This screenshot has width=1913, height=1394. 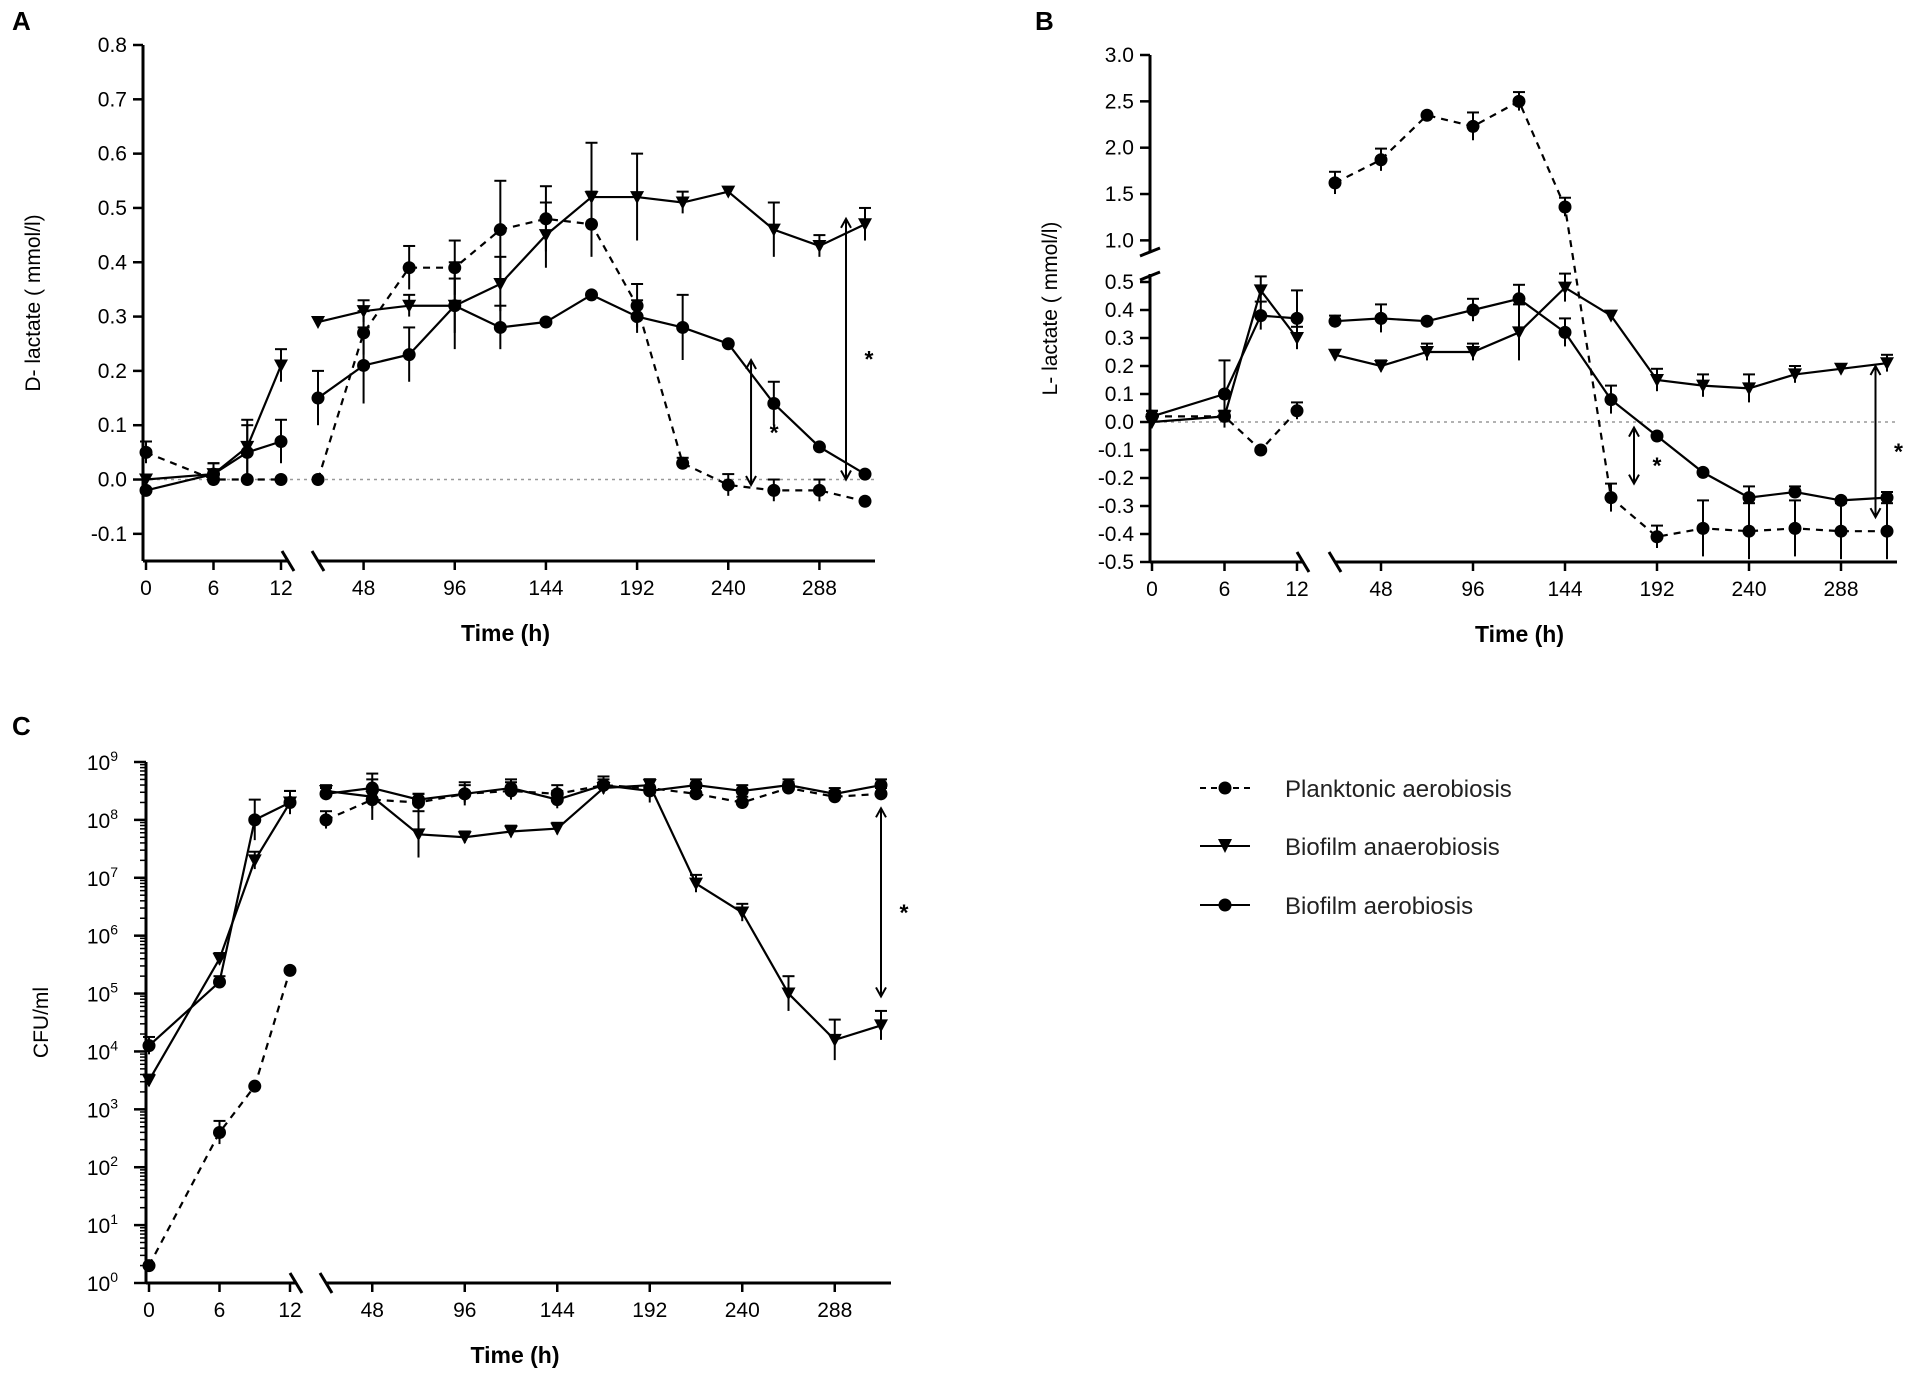 I want to click on legend-marker-triangle, so click(x=1225, y=846).